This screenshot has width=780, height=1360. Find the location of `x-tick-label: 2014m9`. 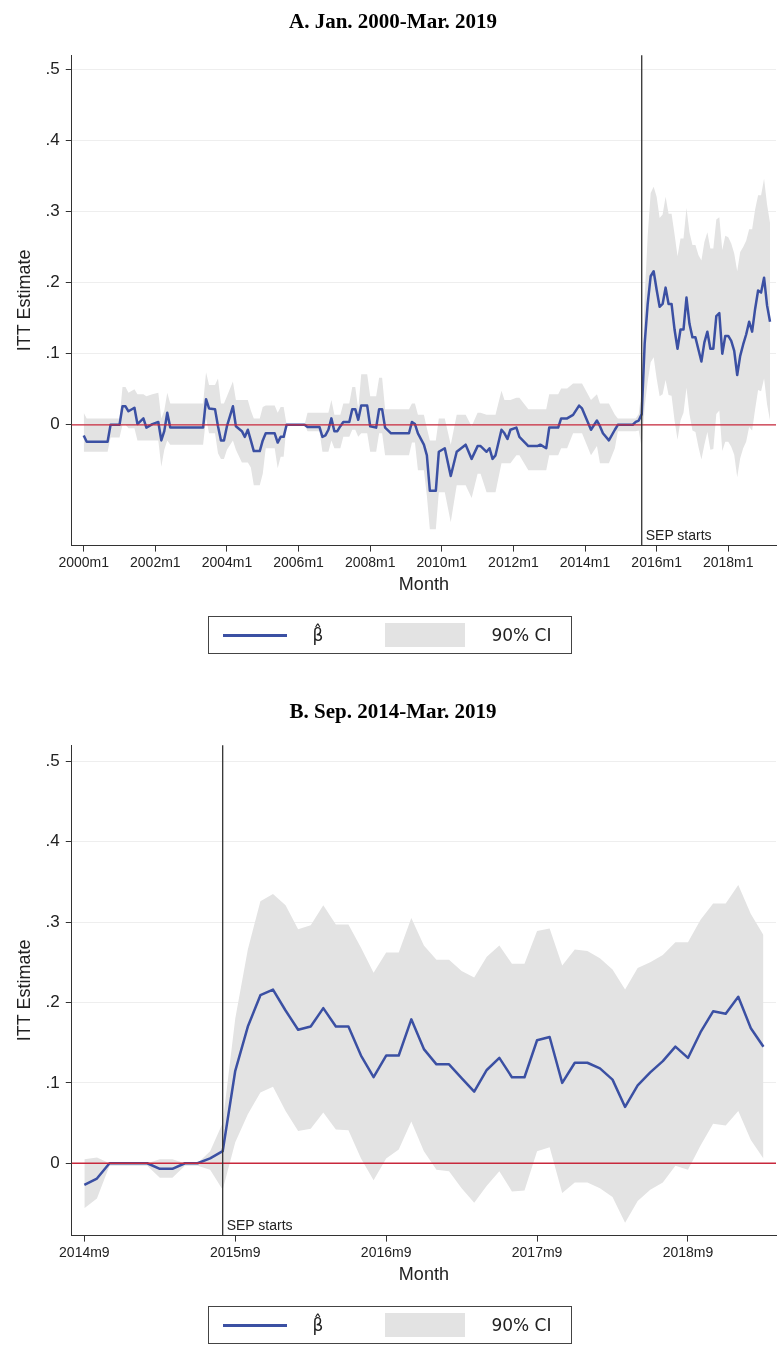

x-tick-label: 2014m9 is located at coordinates (84, 1251).